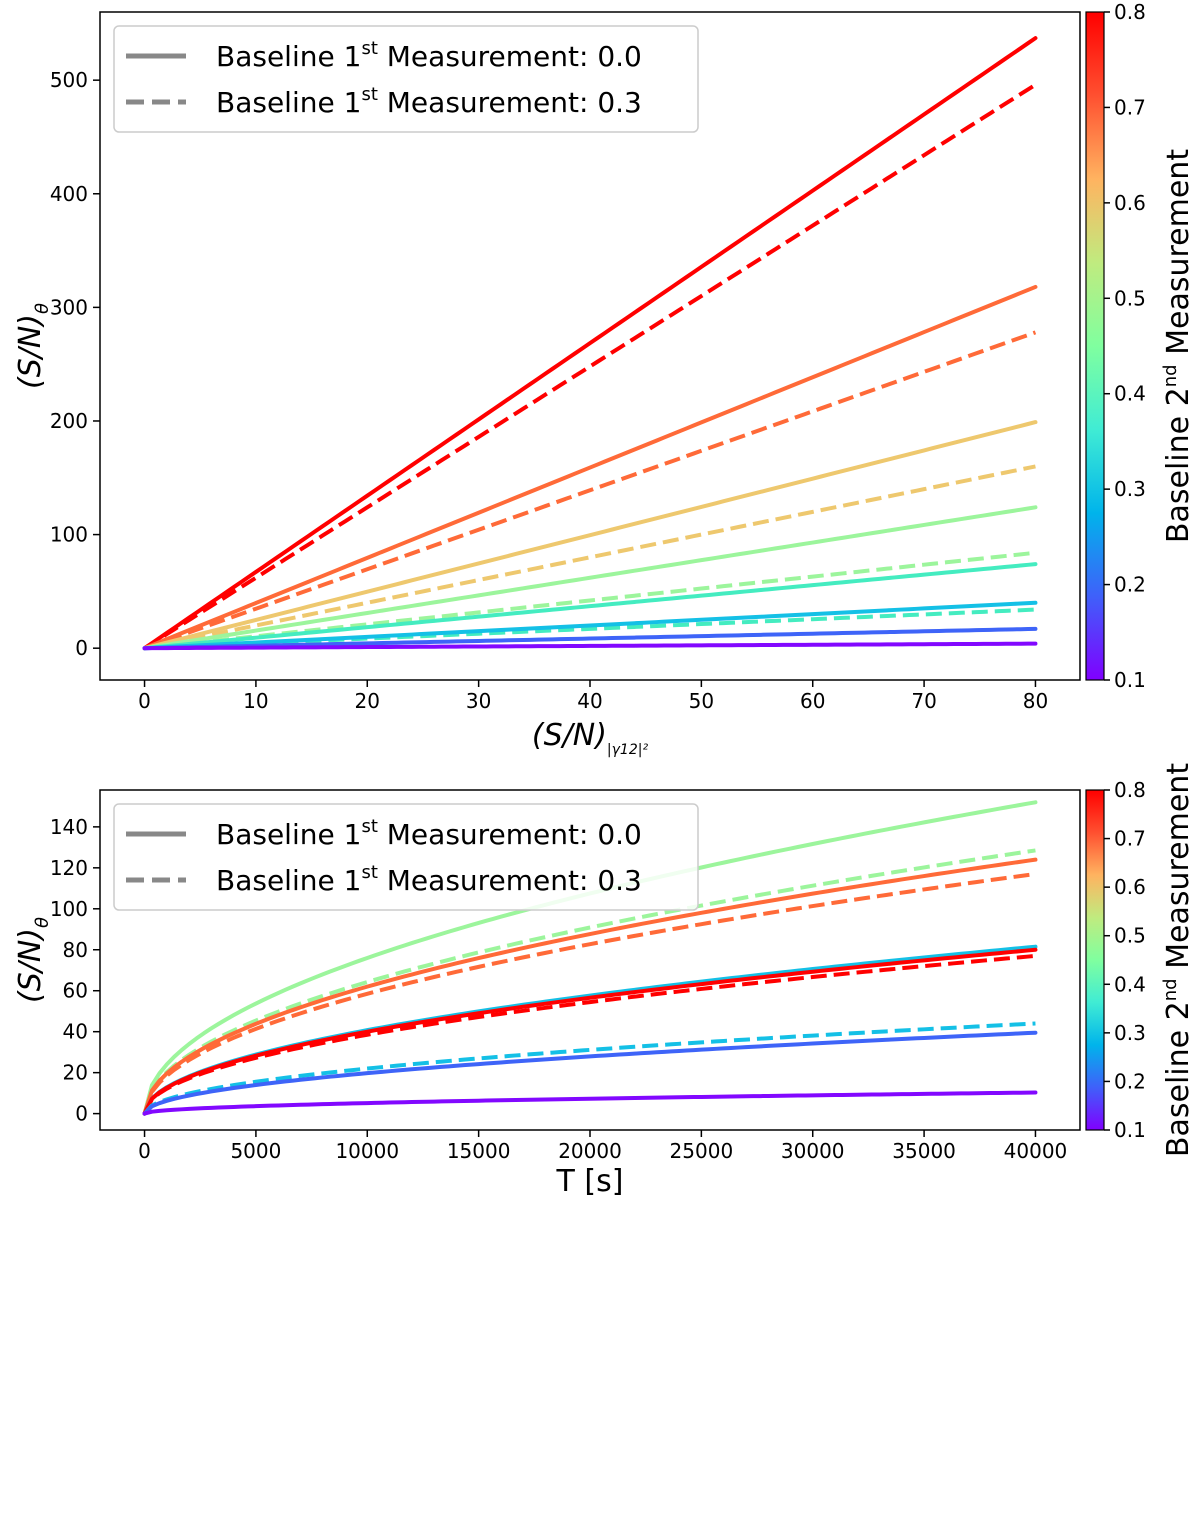 The height and width of the screenshot is (1536, 1200). I want to click on x-tick-label: 20000, so click(590, 1151).